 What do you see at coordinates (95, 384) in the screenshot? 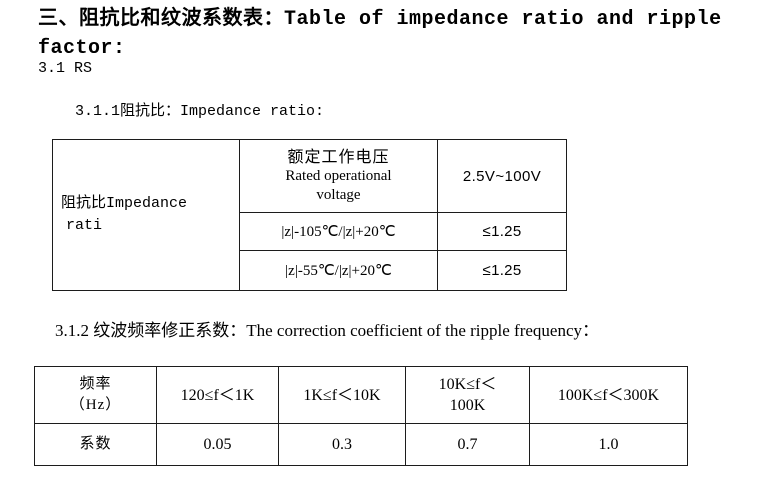
I see `frequency-header-line-1: 频率` at bounding box center [95, 384].